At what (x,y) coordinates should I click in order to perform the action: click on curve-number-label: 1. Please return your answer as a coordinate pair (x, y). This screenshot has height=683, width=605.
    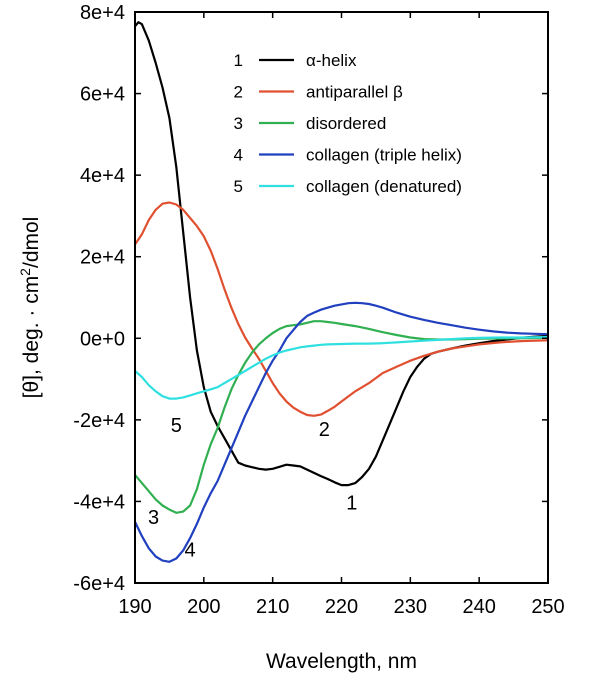
    Looking at the image, I should click on (351, 504).